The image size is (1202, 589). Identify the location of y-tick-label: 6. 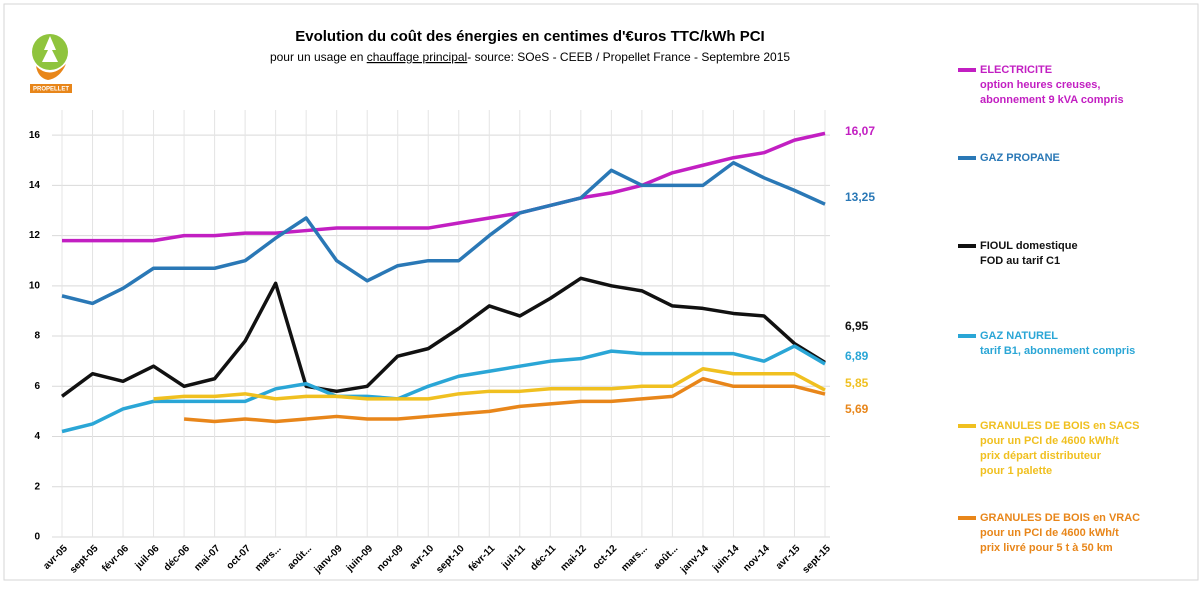
(37, 386).